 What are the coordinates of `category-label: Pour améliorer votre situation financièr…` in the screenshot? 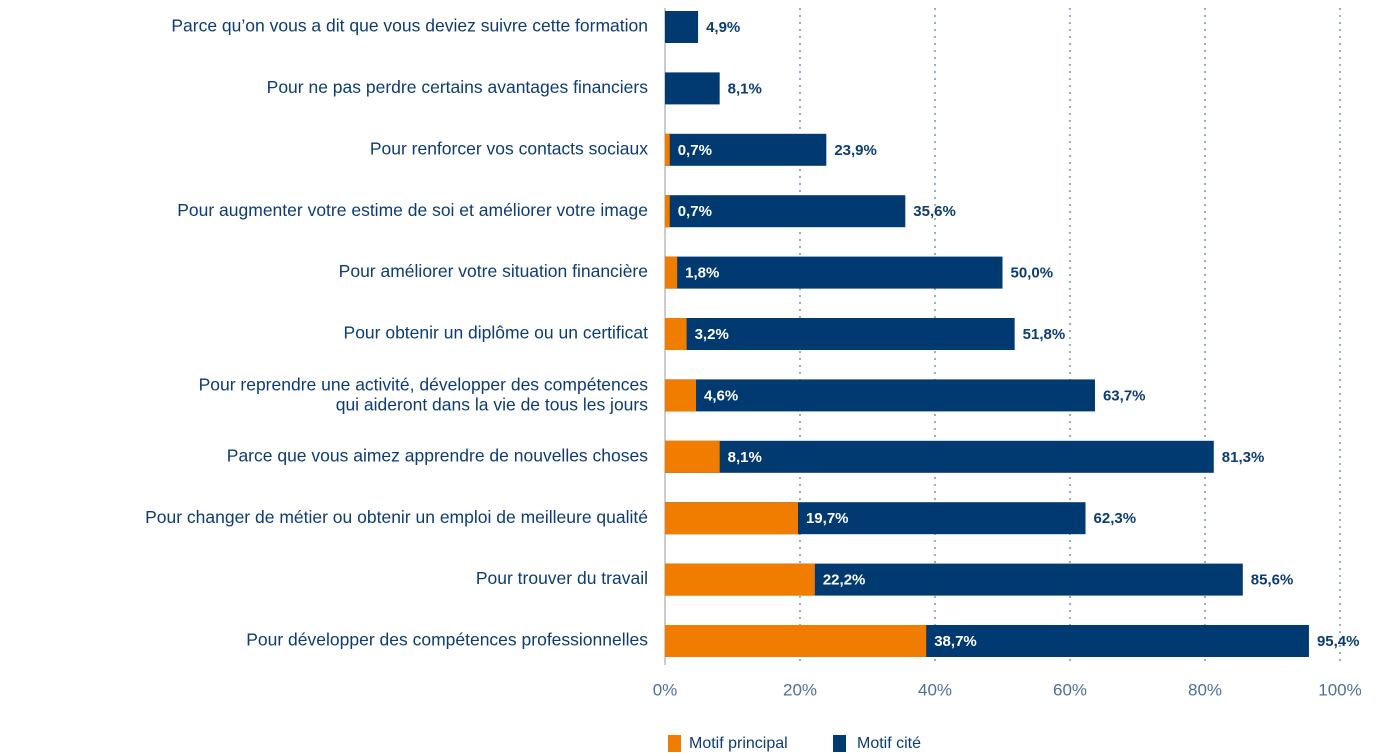 It's located at (493, 271).